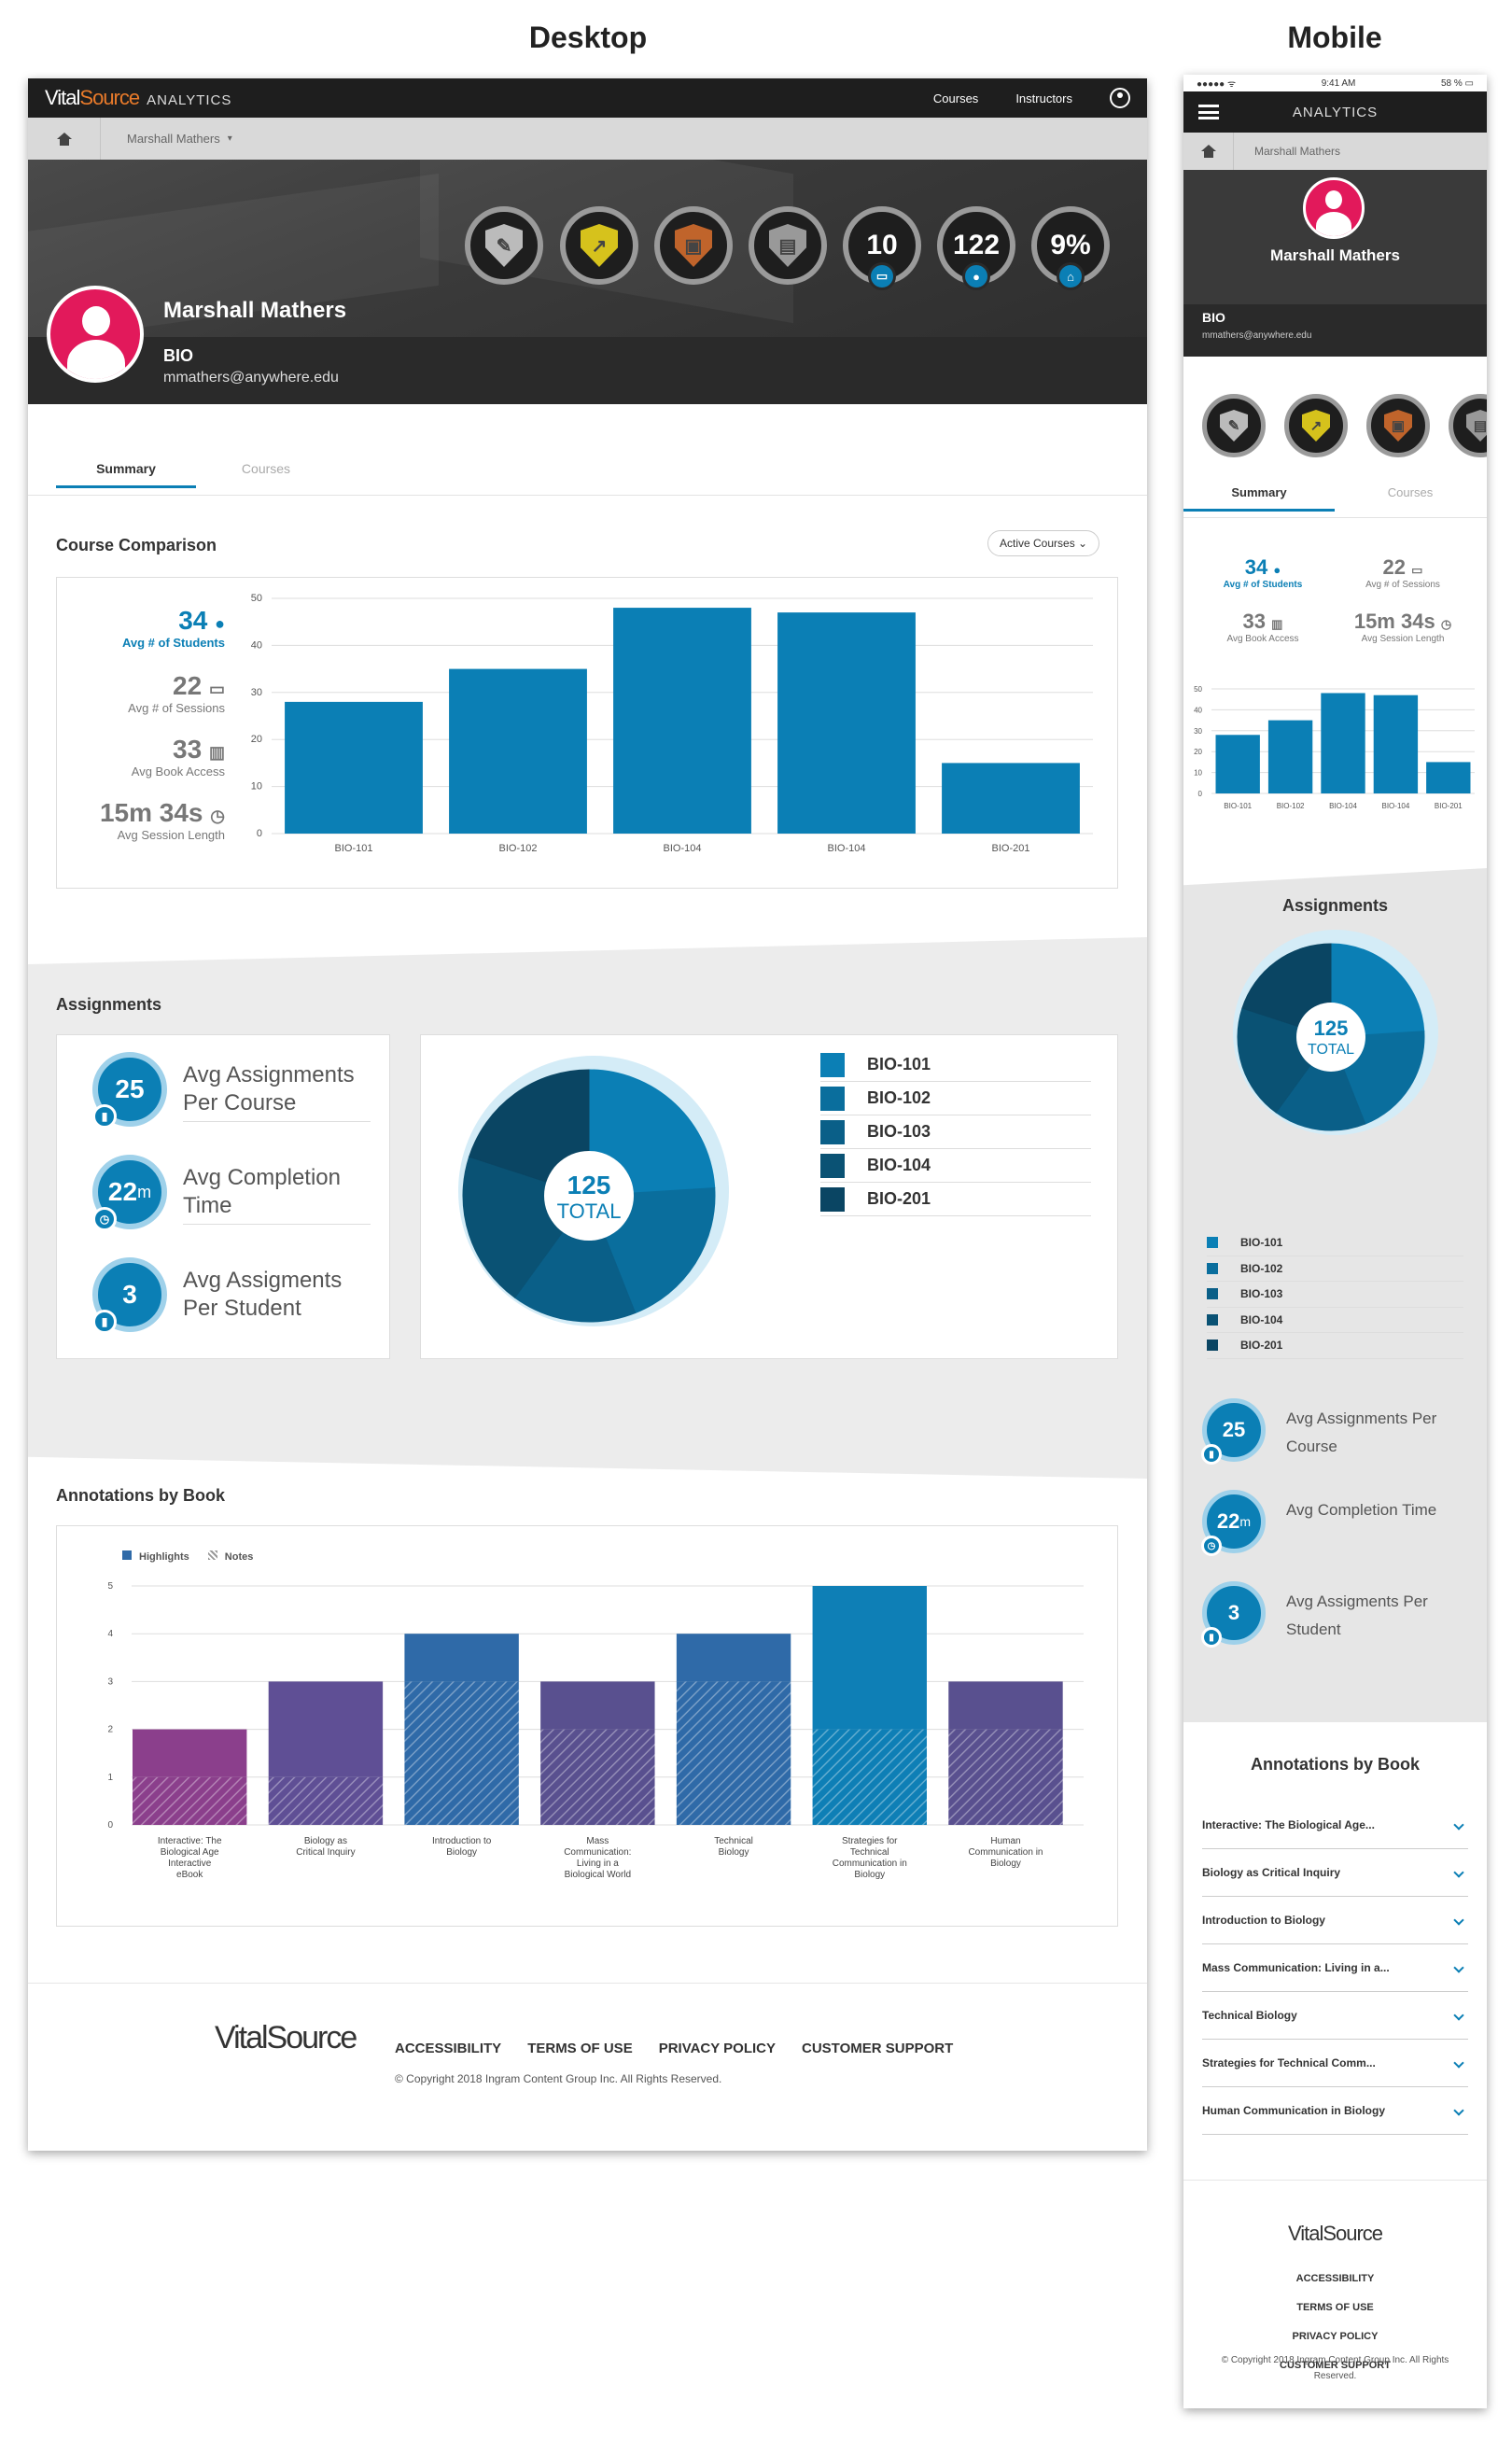 This screenshot has width=1512, height=2441. I want to click on assignments-title: Assignments, so click(1335, 905).